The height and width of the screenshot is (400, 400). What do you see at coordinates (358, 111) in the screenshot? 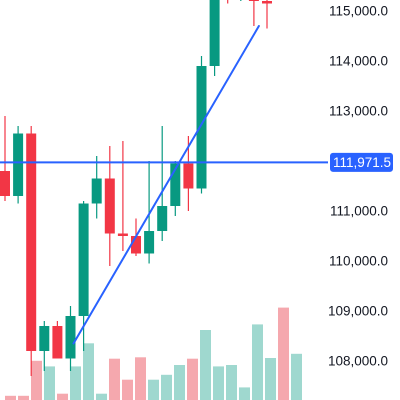
I see `y-tick-label: 113,000.0` at bounding box center [358, 111].